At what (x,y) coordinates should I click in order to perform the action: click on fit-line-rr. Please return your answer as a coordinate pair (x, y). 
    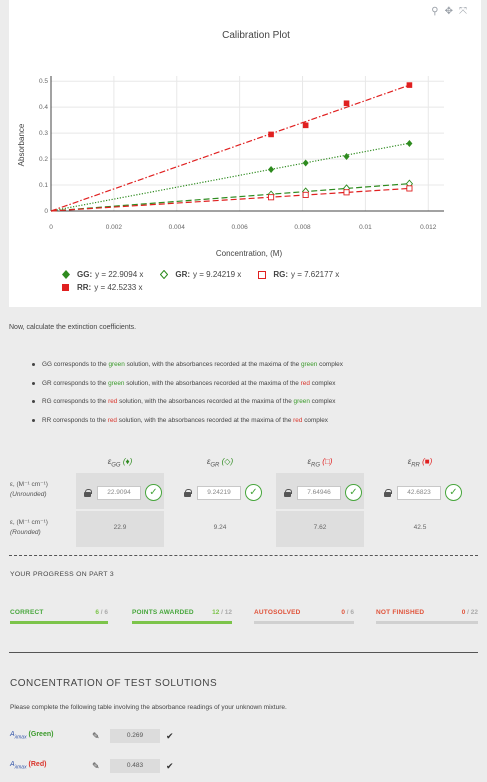
    Looking at the image, I should click on (230, 148).